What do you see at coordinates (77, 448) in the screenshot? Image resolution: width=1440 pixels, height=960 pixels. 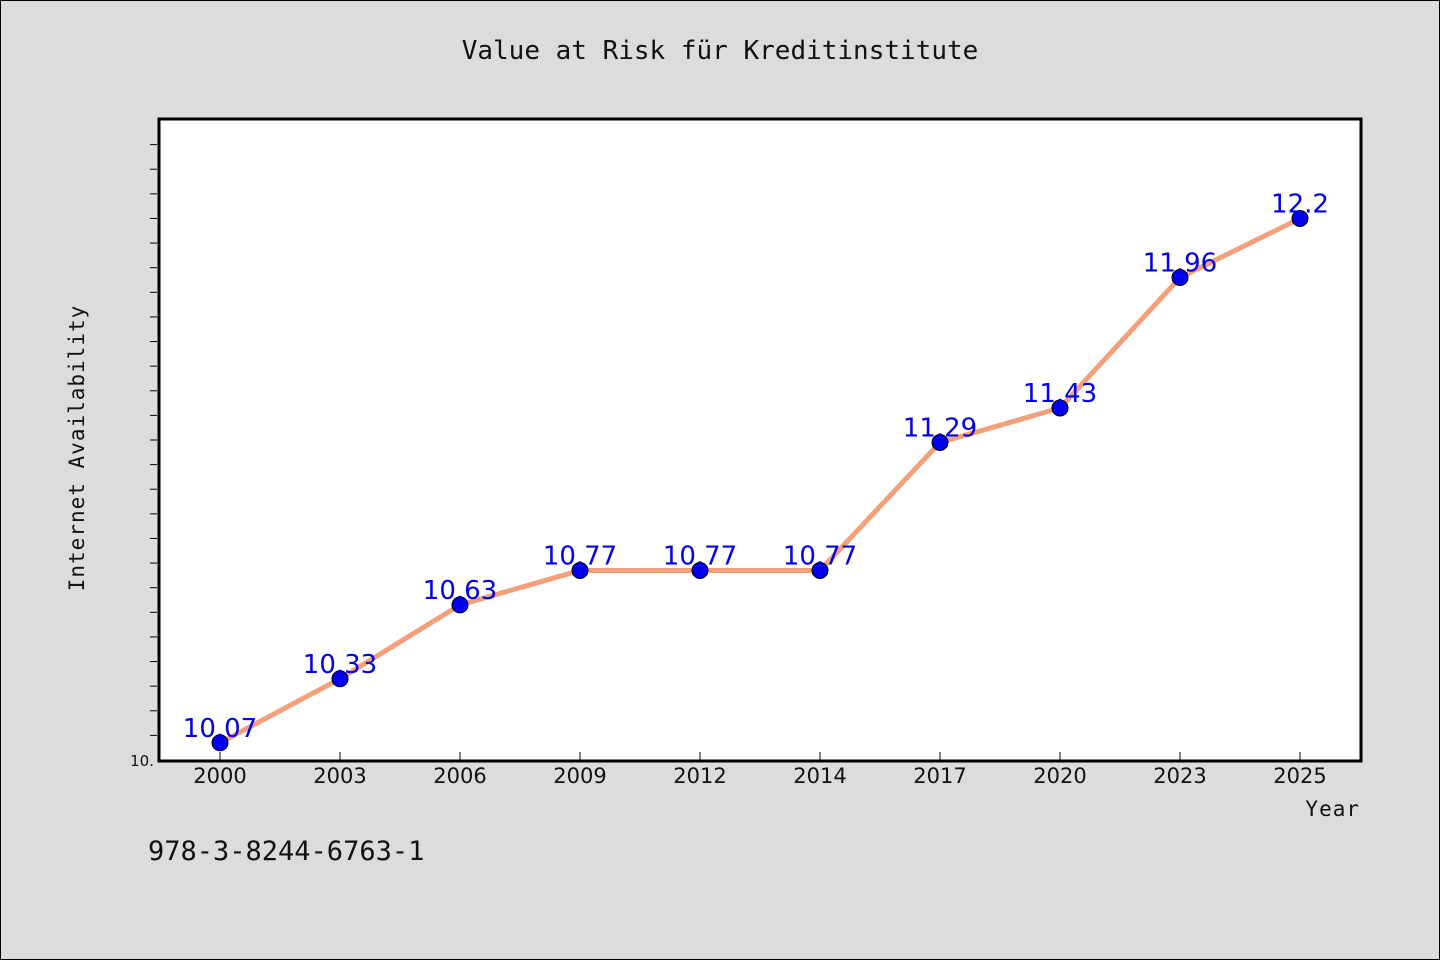 I see `y-axis-label: Internet Availability` at bounding box center [77, 448].